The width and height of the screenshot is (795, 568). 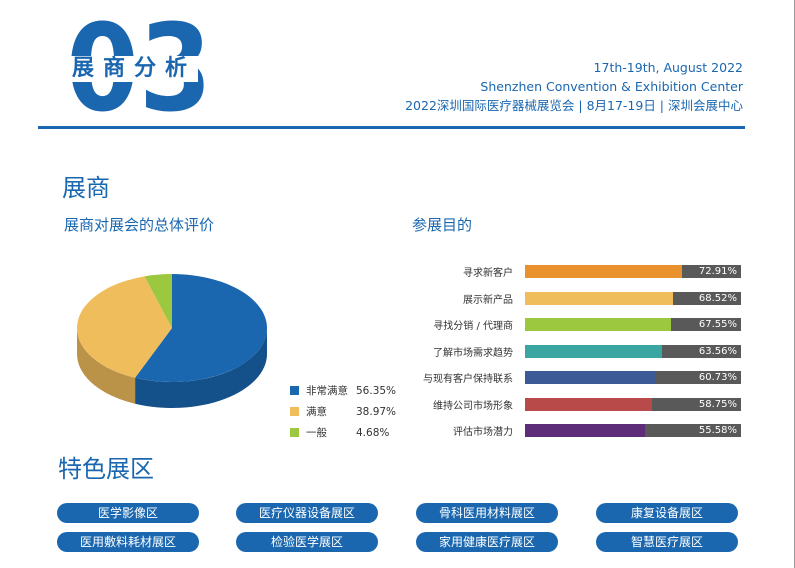 I want to click on pie-chart, so click(x=176, y=344).